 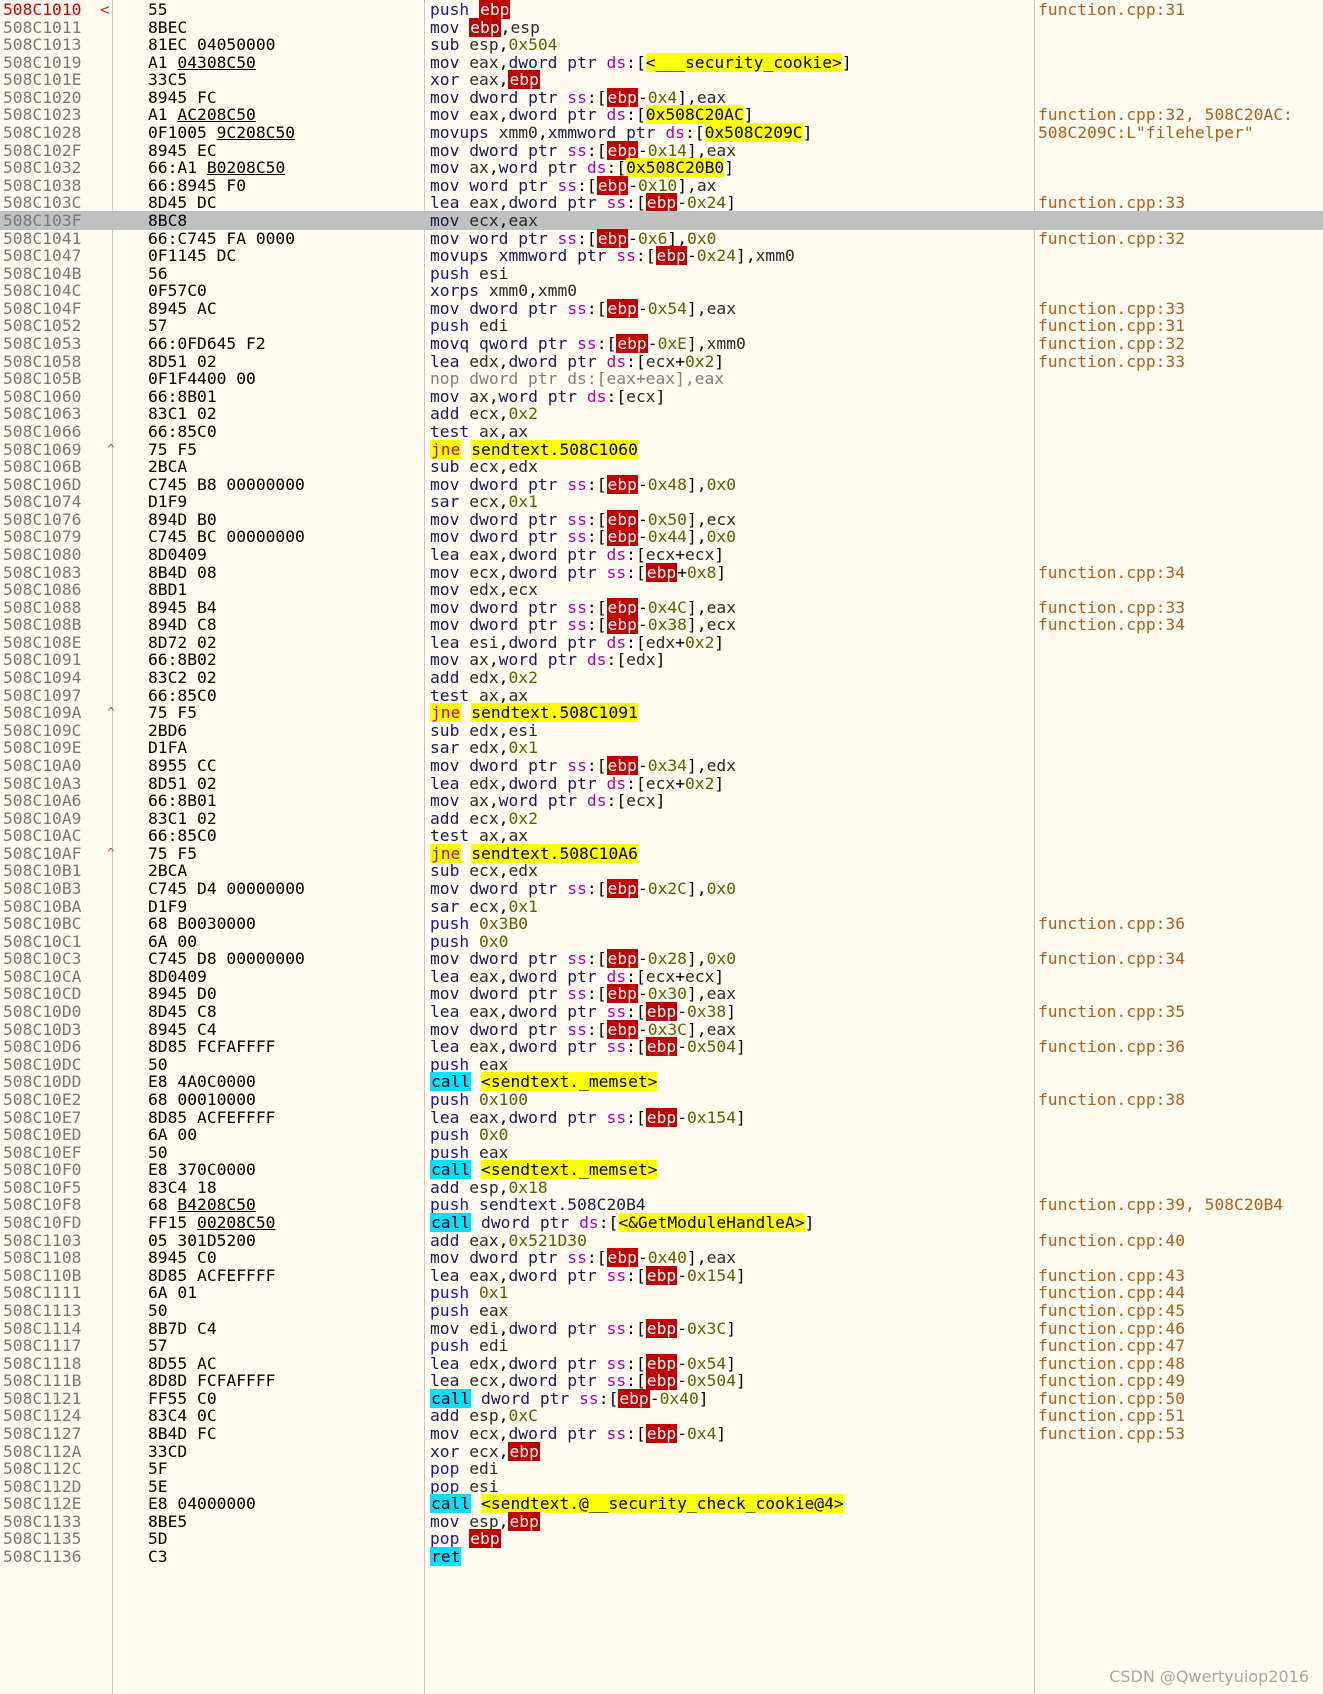 I want to click on row-instruction: xor ecx,ebp, so click(x=485, y=1451).